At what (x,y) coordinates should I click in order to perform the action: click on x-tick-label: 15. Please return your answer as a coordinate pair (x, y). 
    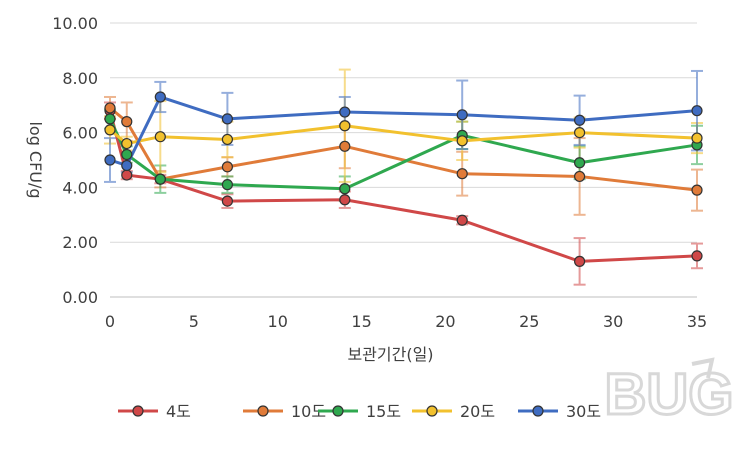
    Looking at the image, I should click on (361, 321).